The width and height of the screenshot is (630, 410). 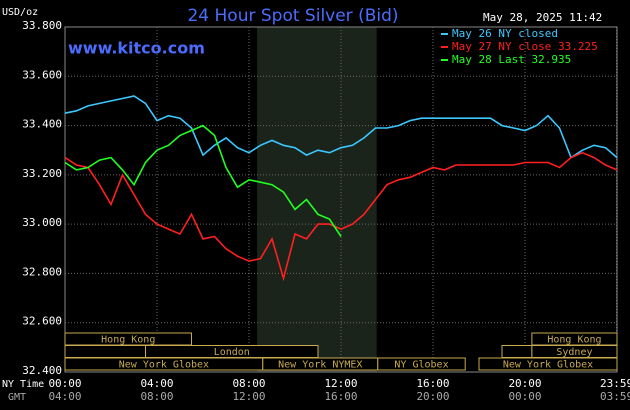 What do you see at coordinates (511, 59) in the screenshot?
I see `legend-entry: May 28 Last 32.935` at bounding box center [511, 59].